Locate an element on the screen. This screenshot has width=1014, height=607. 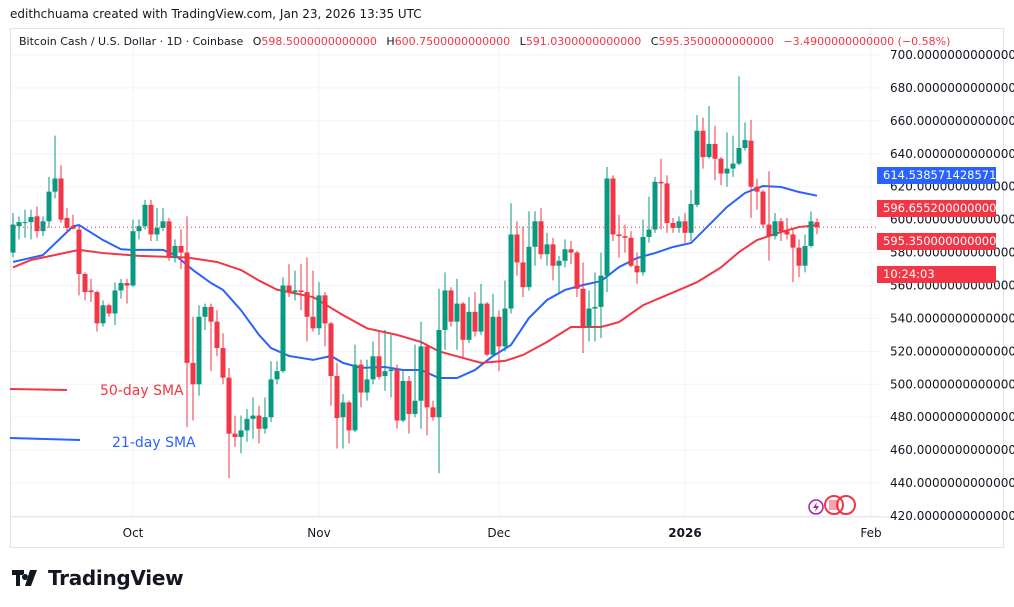
high-key: H is located at coordinates (390, 41).